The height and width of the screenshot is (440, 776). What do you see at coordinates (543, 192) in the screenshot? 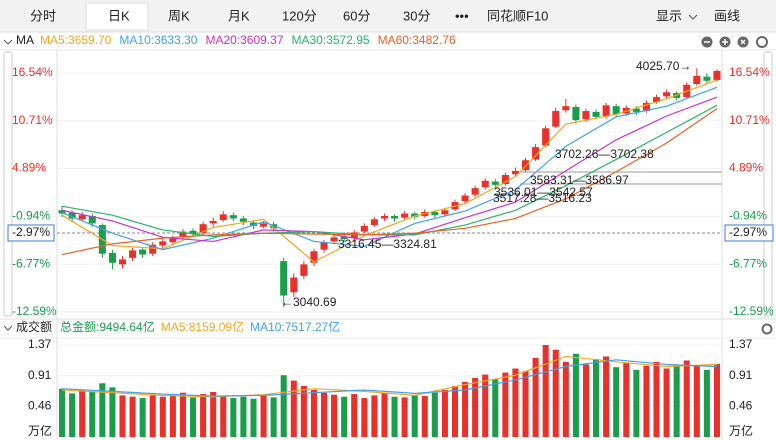
I see `annotation: 3536.01—3542.57` at bounding box center [543, 192].